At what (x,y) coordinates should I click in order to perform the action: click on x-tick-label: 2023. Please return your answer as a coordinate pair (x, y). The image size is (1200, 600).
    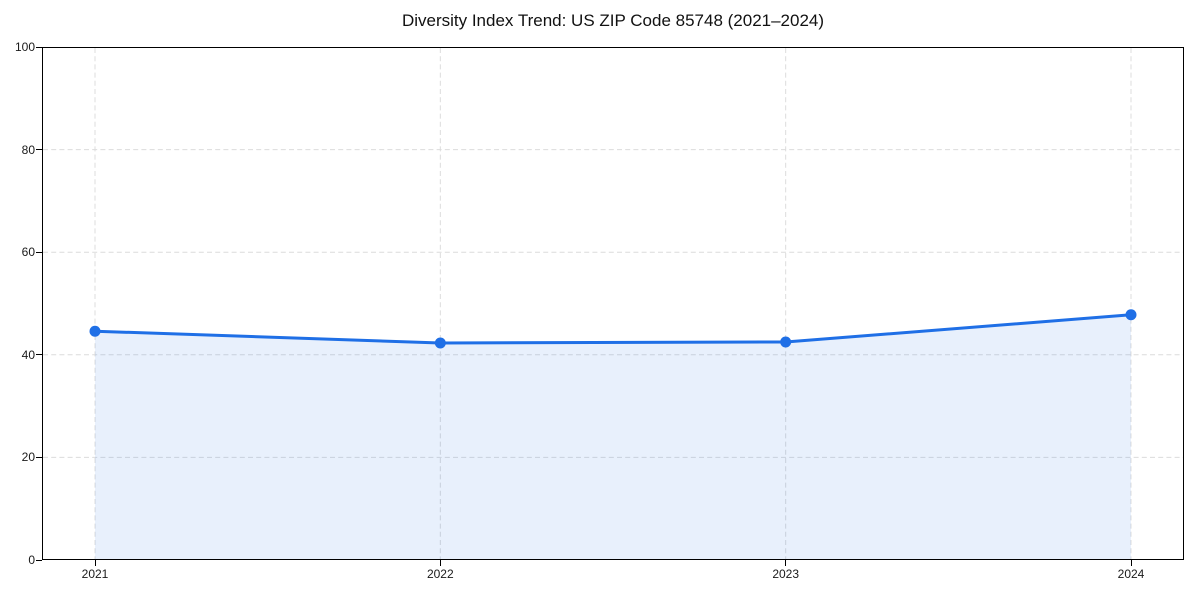
    Looking at the image, I should click on (786, 574).